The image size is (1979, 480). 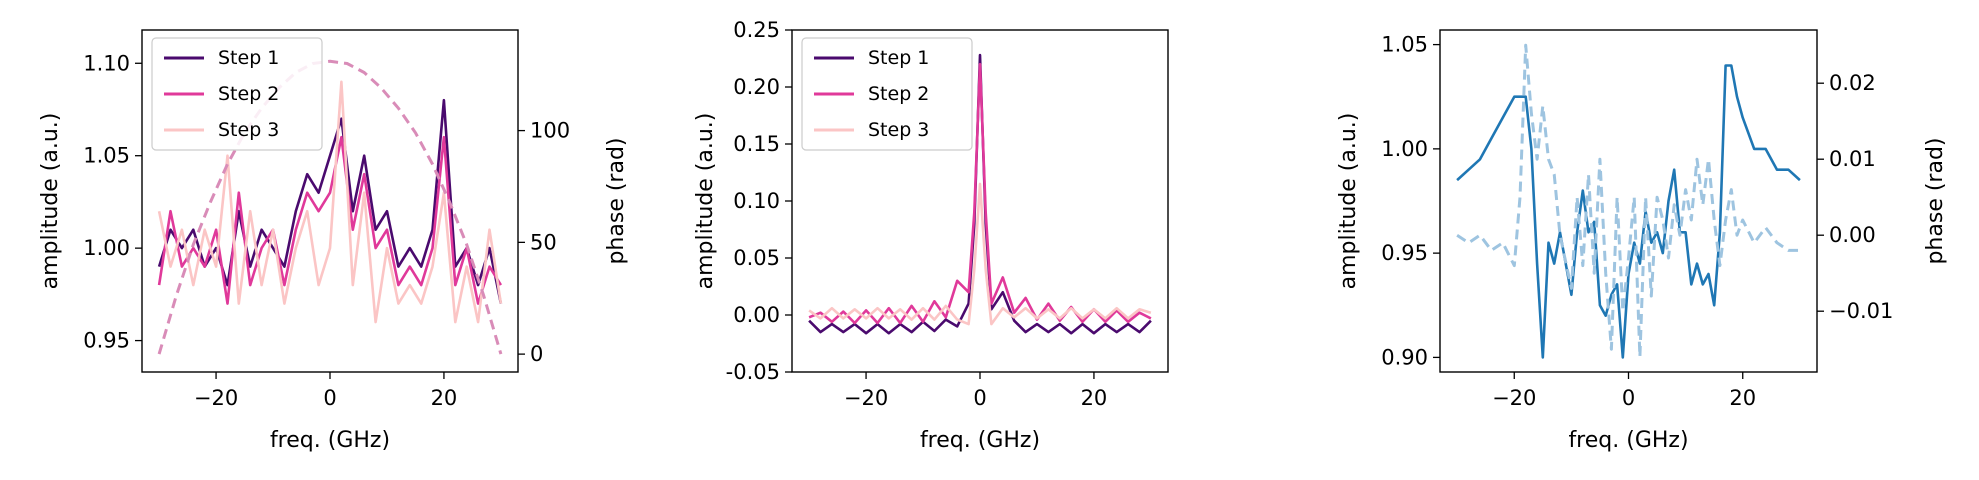 I want to click on axes-frame, so click(x=1628, y=201).